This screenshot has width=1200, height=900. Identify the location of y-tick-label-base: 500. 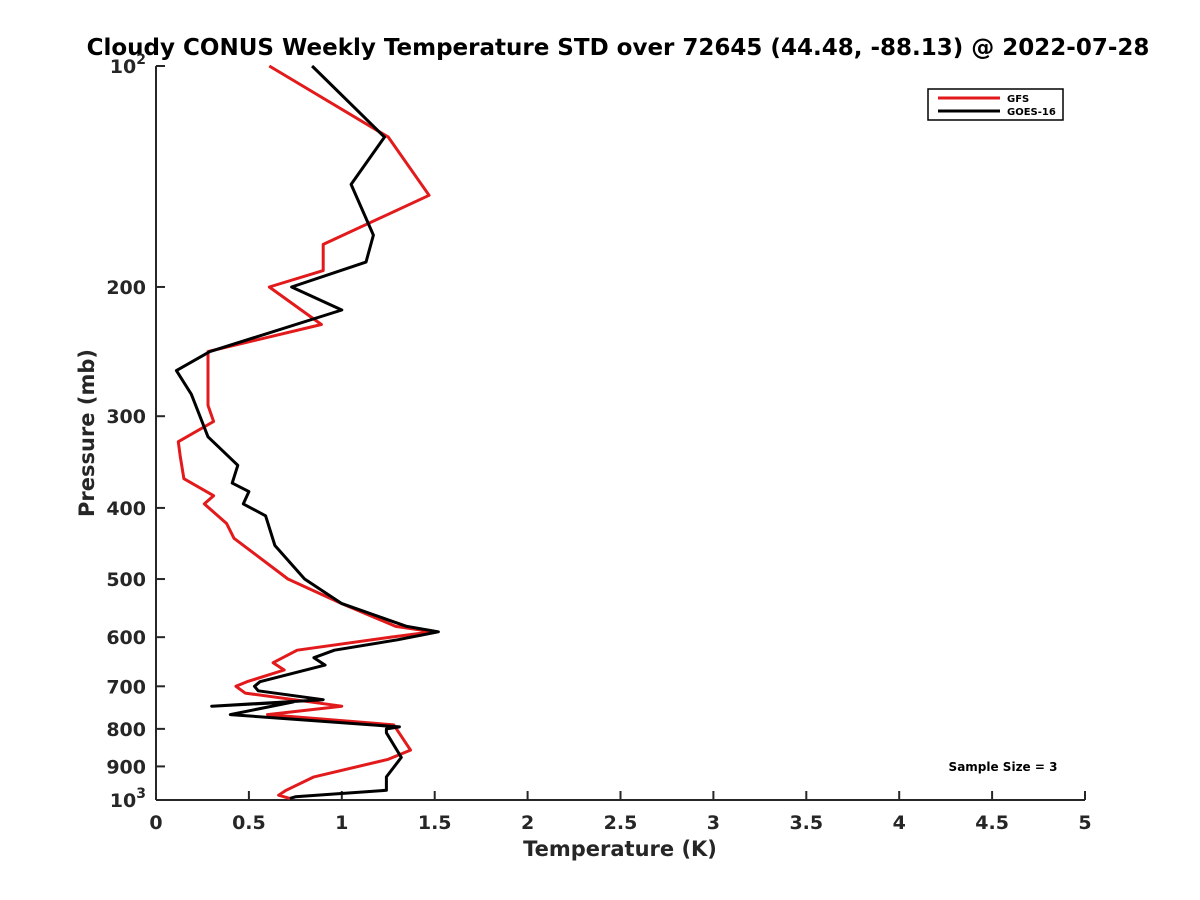
(126, 580).